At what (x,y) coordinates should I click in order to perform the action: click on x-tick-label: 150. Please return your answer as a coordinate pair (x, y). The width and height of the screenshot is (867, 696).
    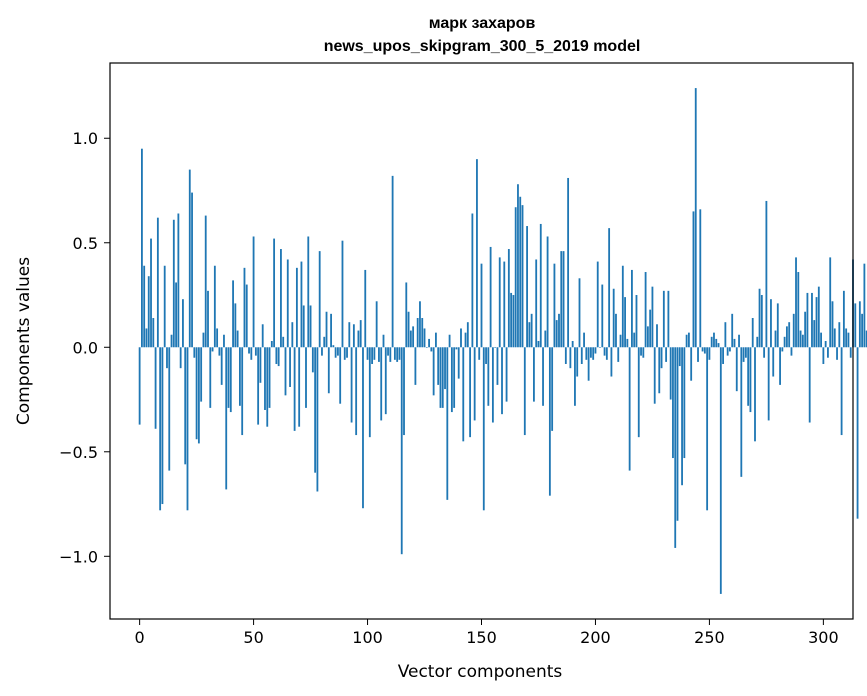
    Looking at the image, I should click on (481, 637).